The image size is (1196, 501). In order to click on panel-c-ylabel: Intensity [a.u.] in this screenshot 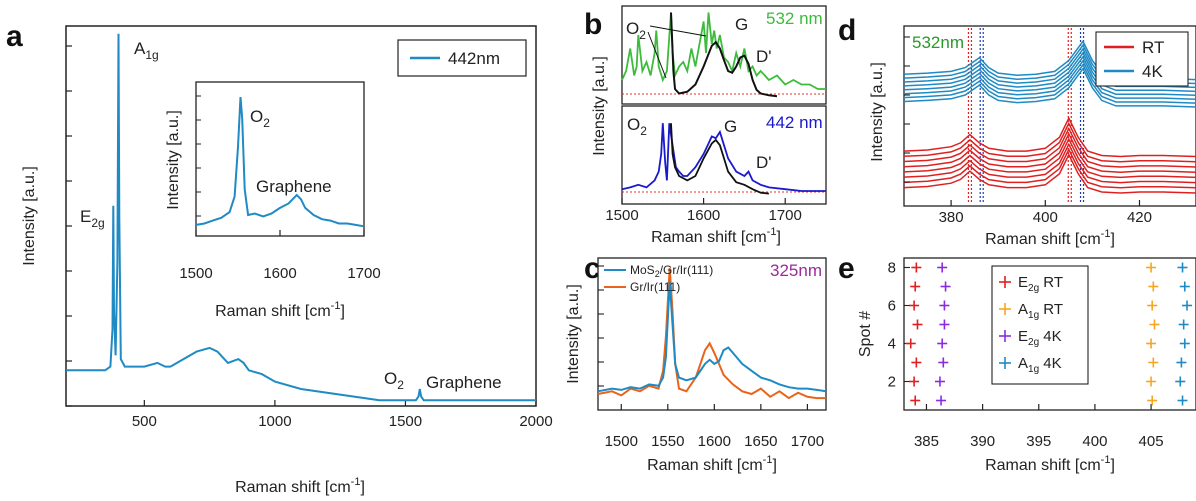, I will do `click(573, 334)`.